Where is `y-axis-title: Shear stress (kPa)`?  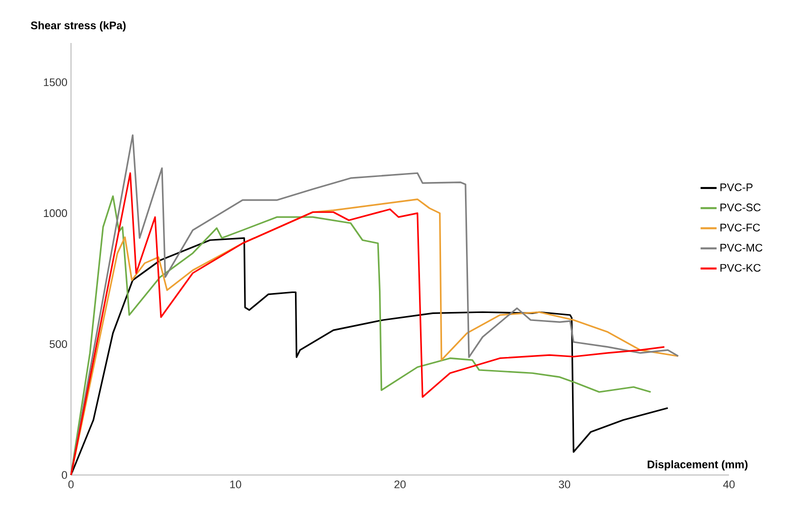 y-axis-title: Shear stress (kPa) is located at coordinates (78, 26).